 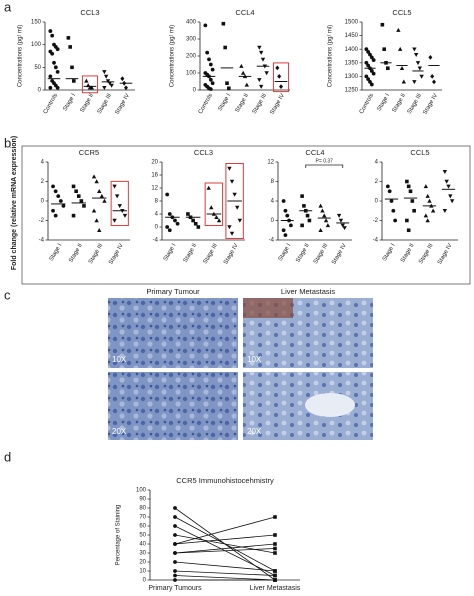 I want to click on x-tick-label: Stage IV, so click(x=445, y=254).